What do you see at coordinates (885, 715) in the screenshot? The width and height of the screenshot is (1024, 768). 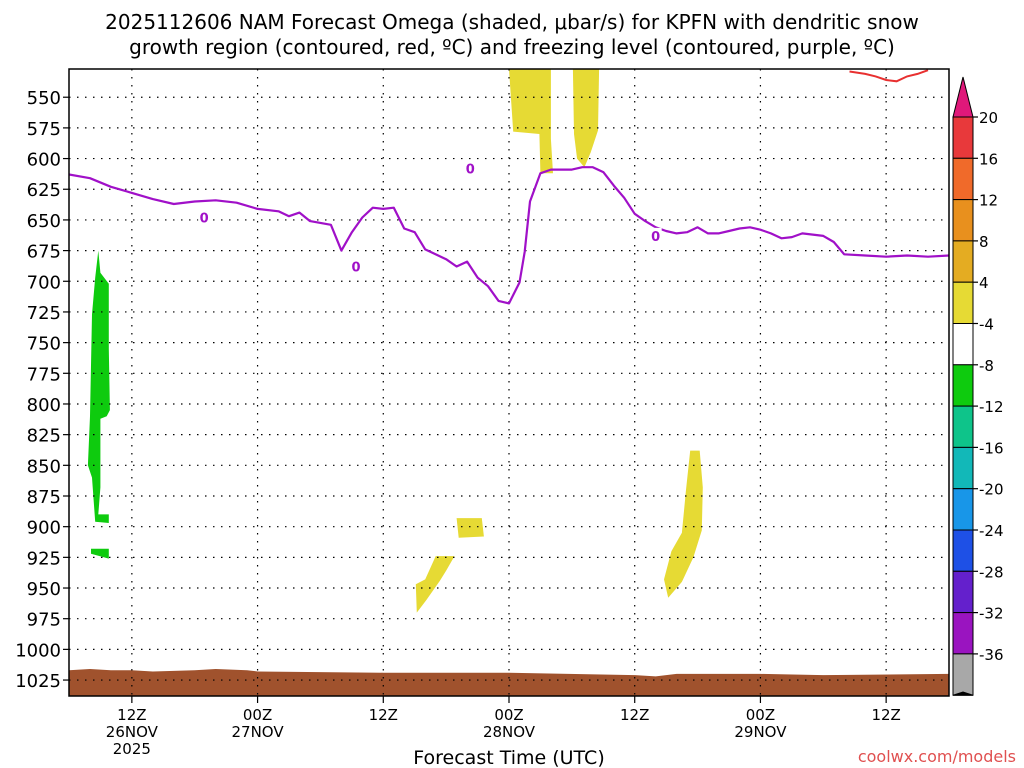 I see `x-tick-label-6-line1: 12Z` at bounding box center [885, 715].